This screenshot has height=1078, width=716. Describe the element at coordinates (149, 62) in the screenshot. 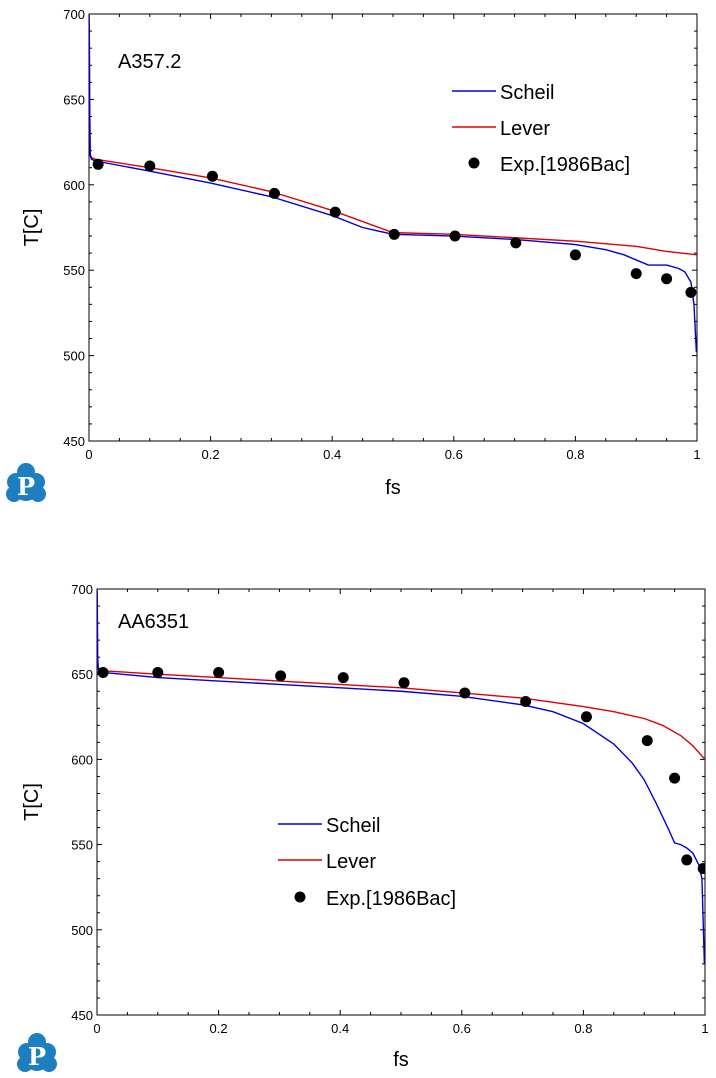

I see `chart-title: A357.2` at that location.